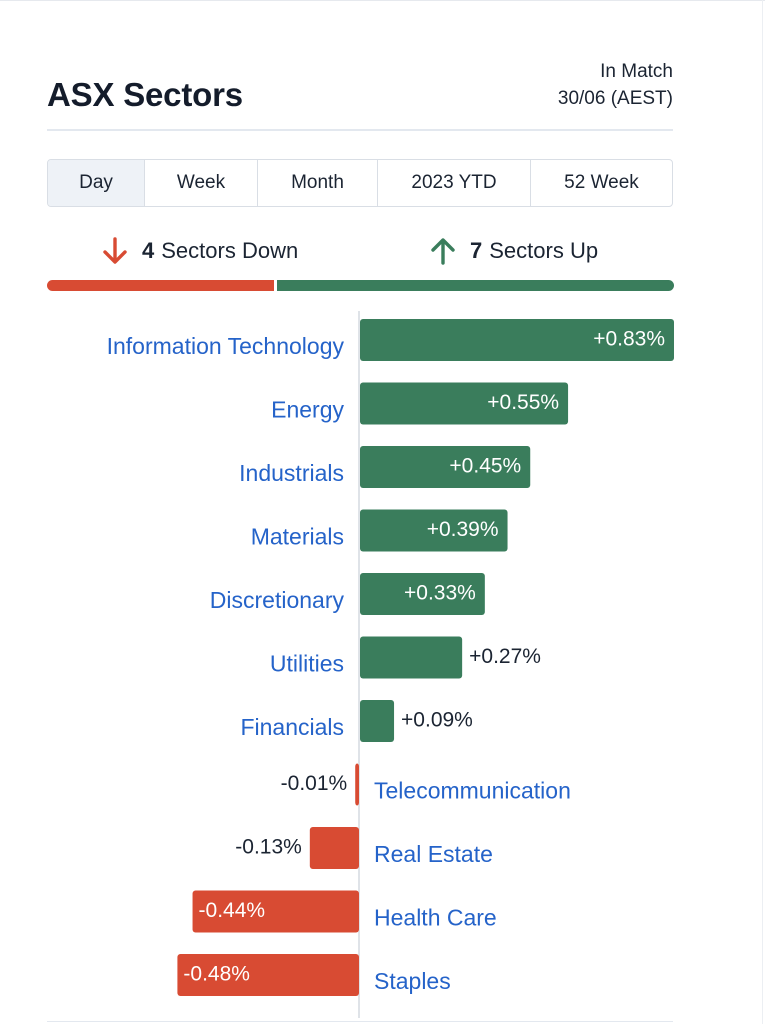  What do you see at coordinates (476, 250) in the screenshot?
I see `sectors-up-count: 7` at bounding box center [476, 250].